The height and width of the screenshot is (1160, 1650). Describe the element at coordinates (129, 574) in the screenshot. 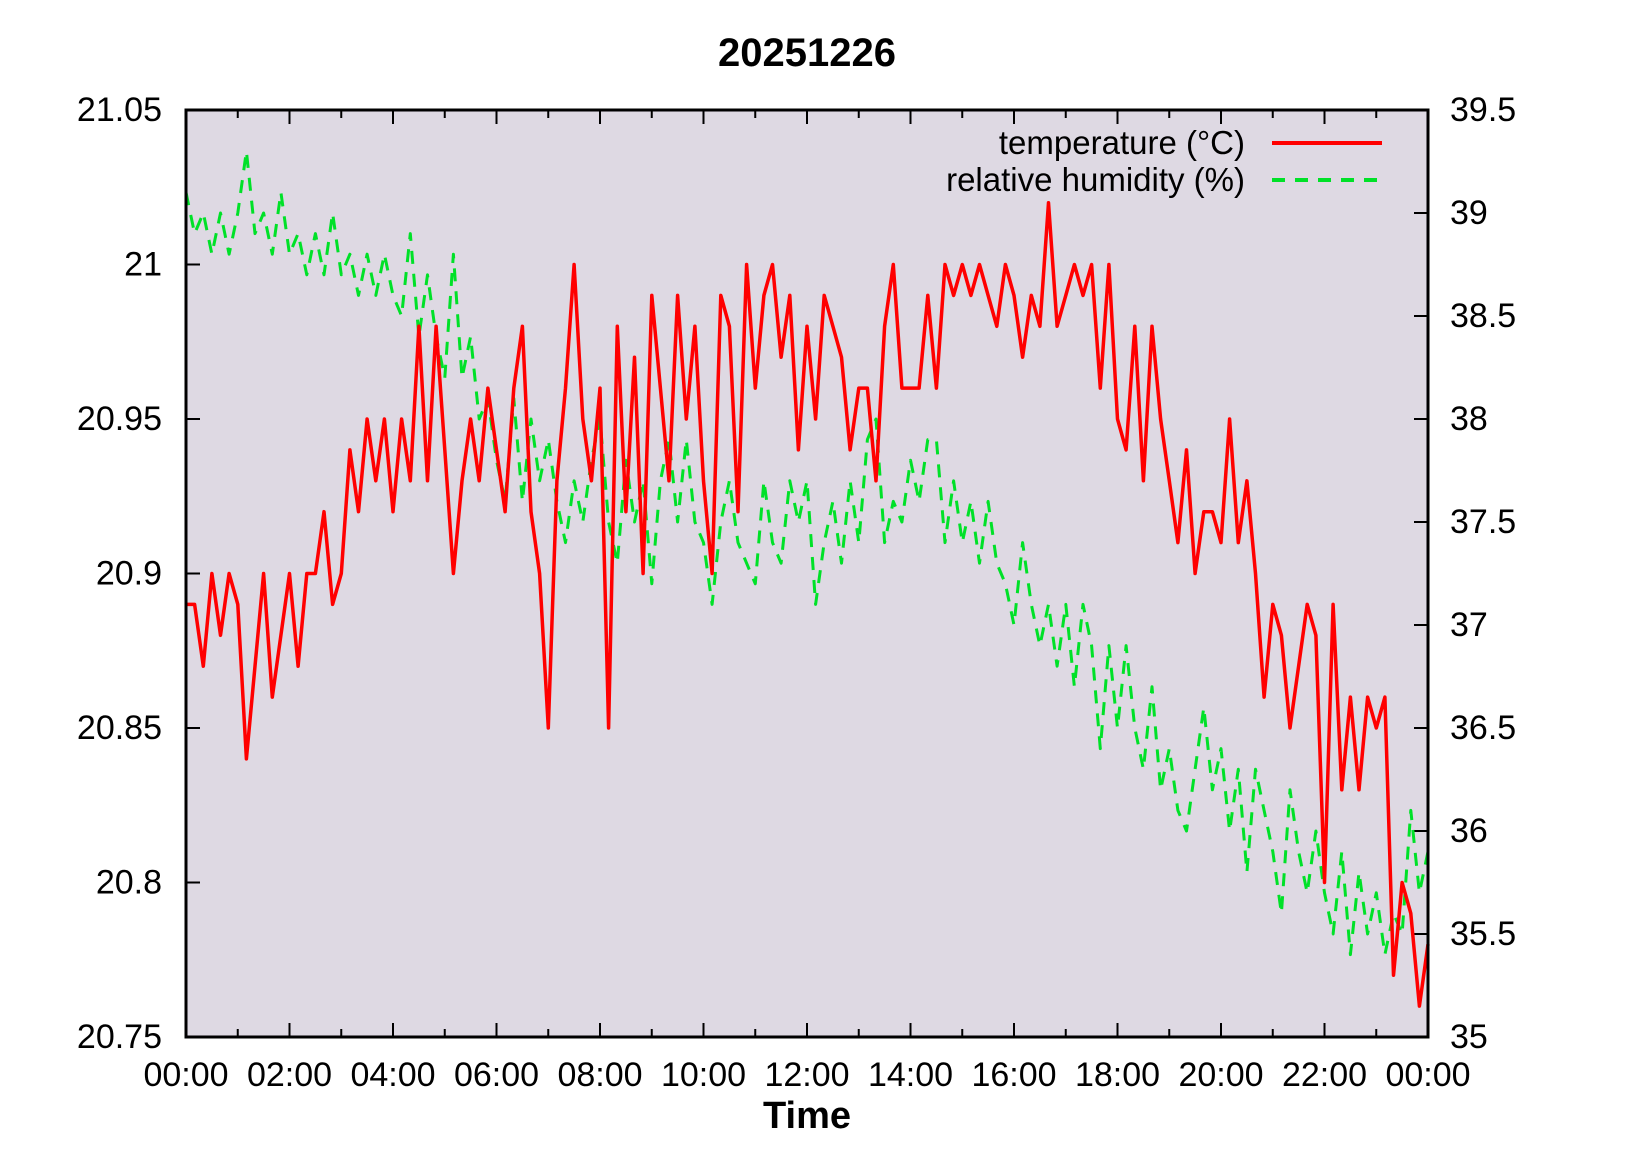

I see `y-left-tick-label: 20.9` at that location.